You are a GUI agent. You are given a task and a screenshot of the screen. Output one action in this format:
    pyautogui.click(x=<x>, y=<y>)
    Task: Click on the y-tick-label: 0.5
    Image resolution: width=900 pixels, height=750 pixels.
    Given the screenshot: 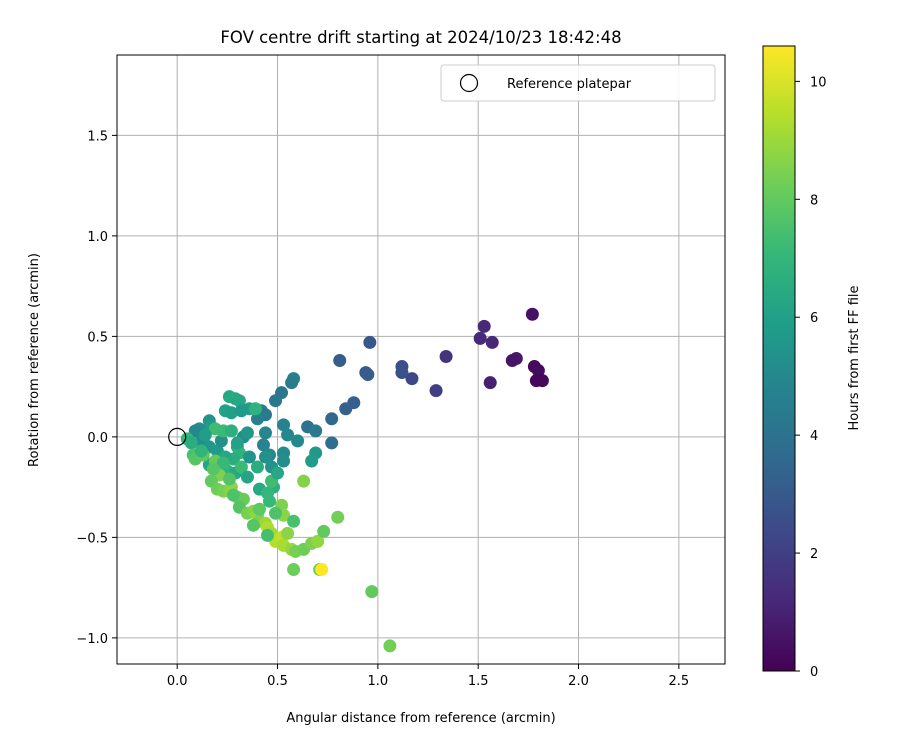 What is the action you would take?
    pyautogui.click(x=97, y=337)
    